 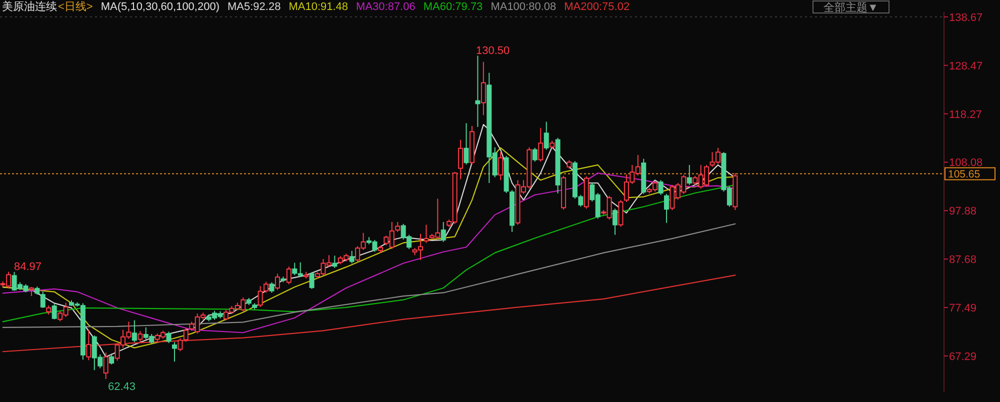 I want to click on ref-line-label: 105.65, so click(x=964, y=174).